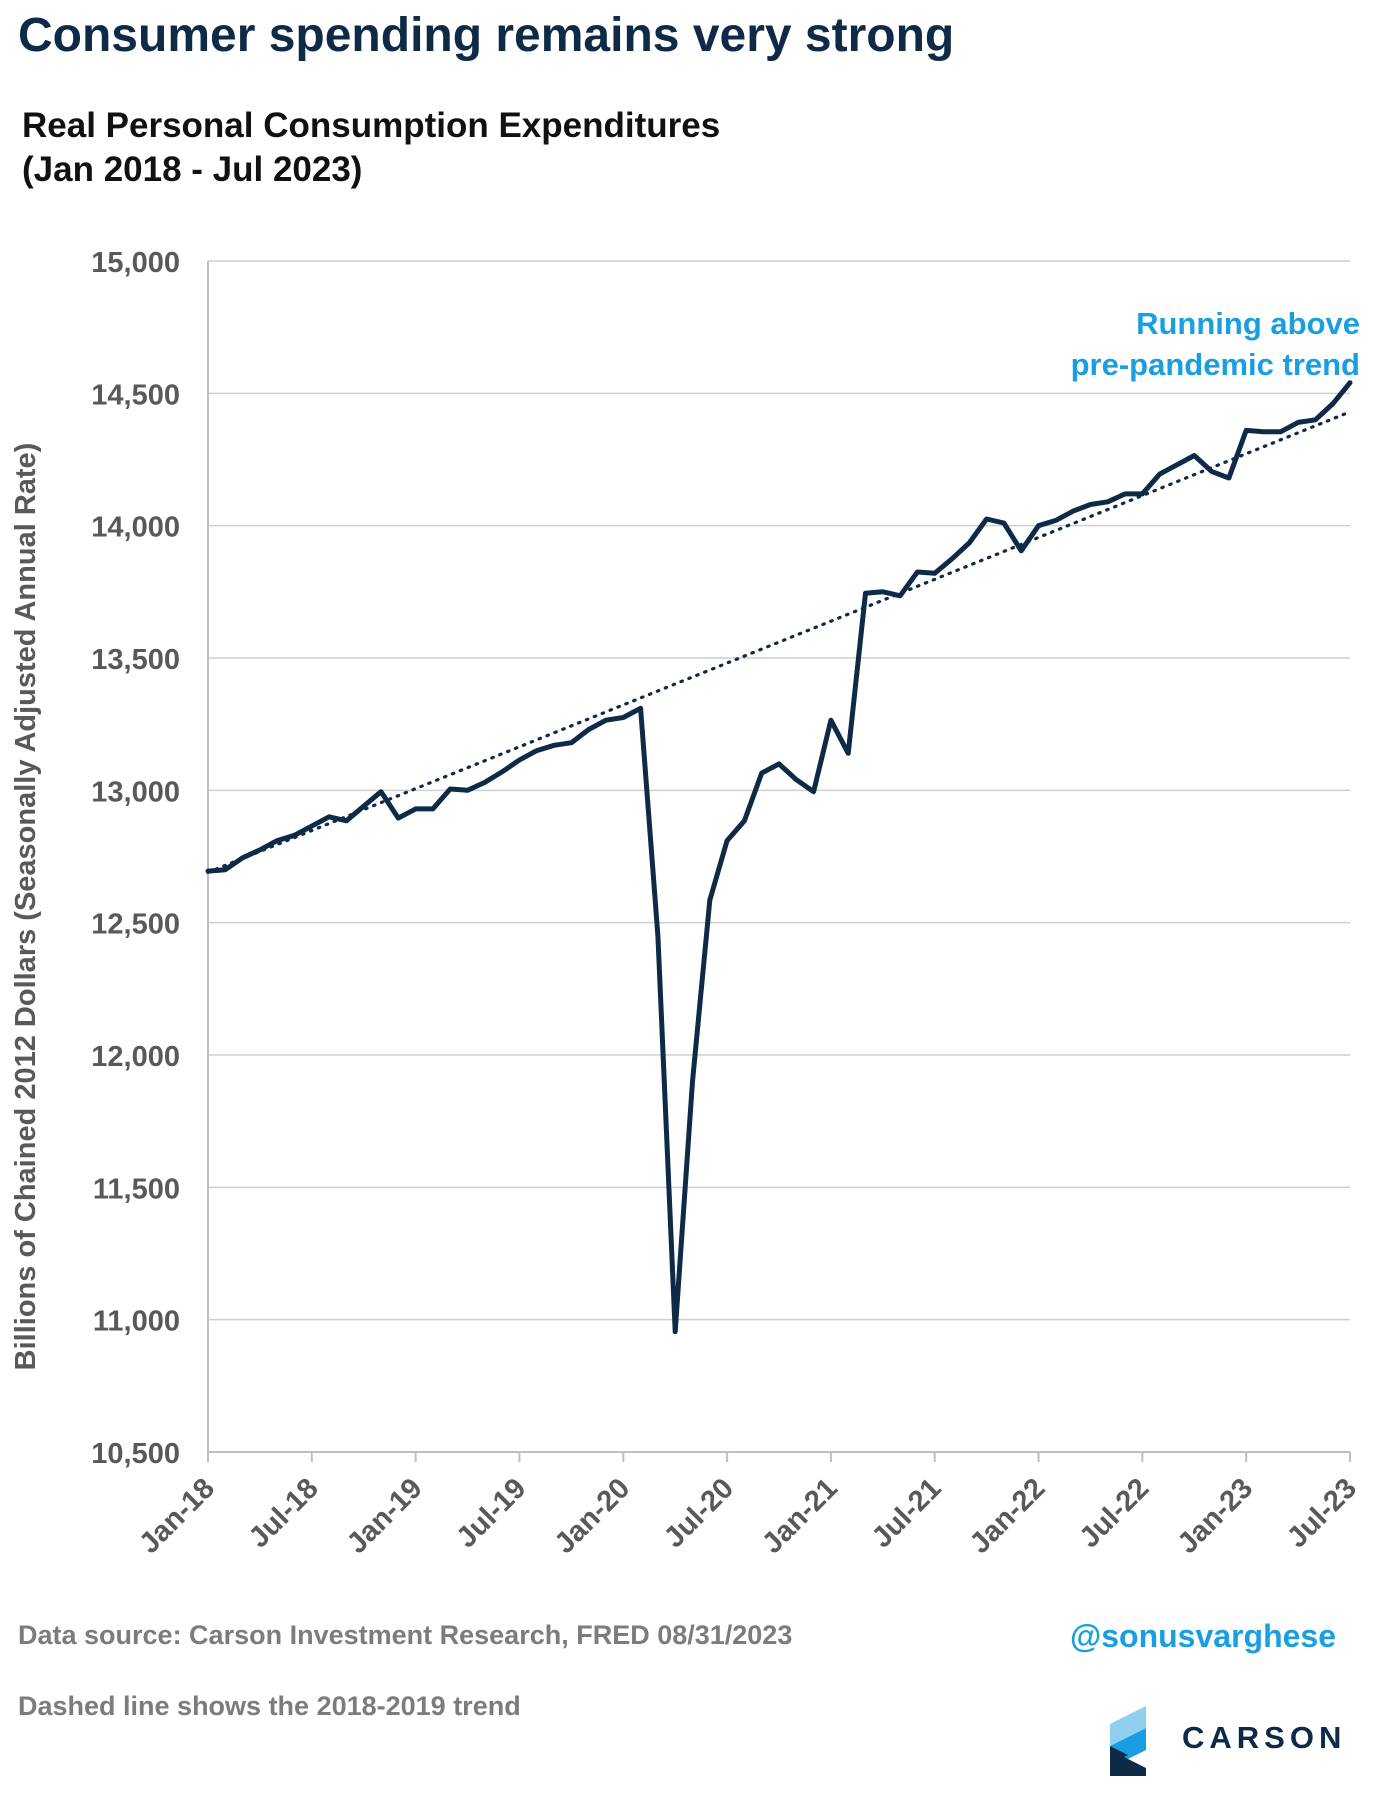  What do you see at coordinates (135, 925) in the screenshot?
I see `y-tick-label: 12,500` at bounding box center [135, 925].